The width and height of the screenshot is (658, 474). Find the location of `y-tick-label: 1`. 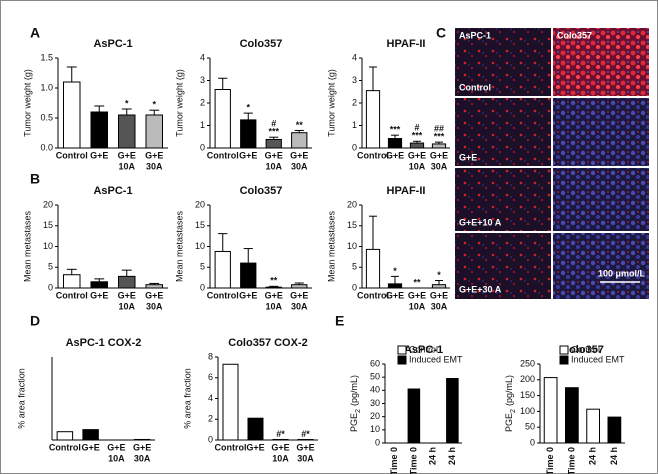

y-tick-label: 1 is located at coordinates (202, 125).